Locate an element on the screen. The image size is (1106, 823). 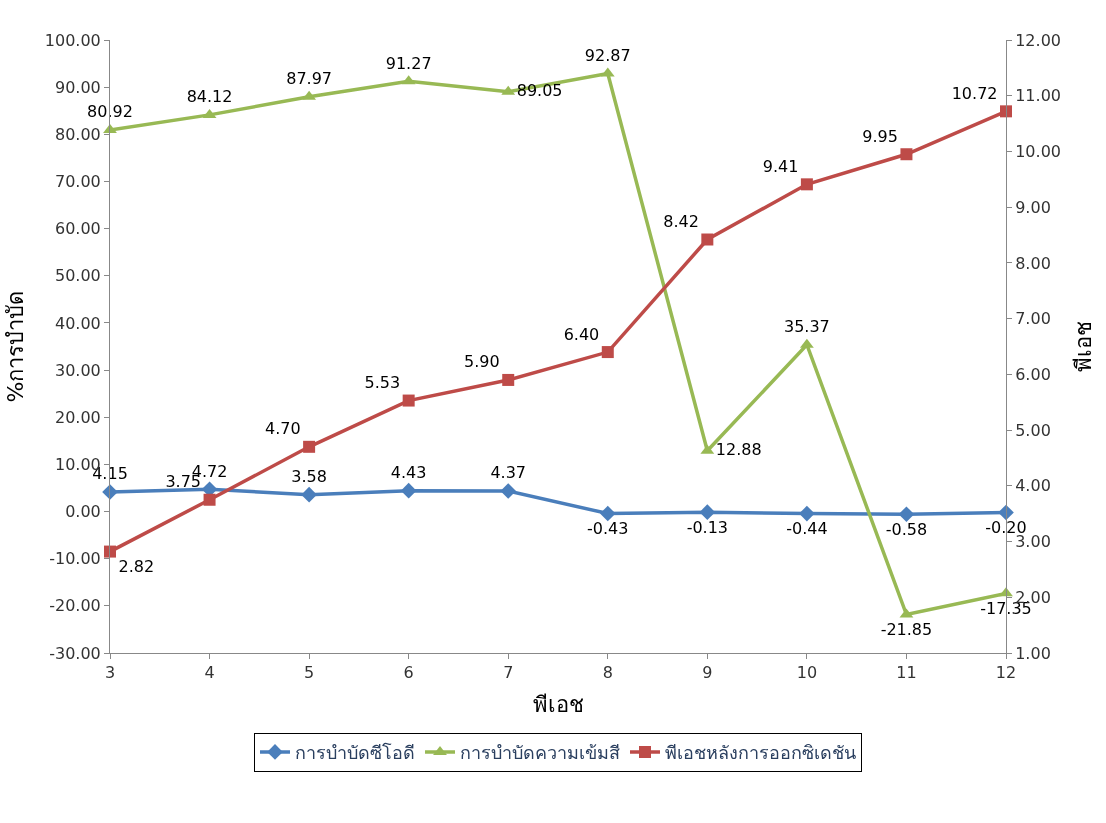
data-label: 9.41 is located at coordinates (780, 166).